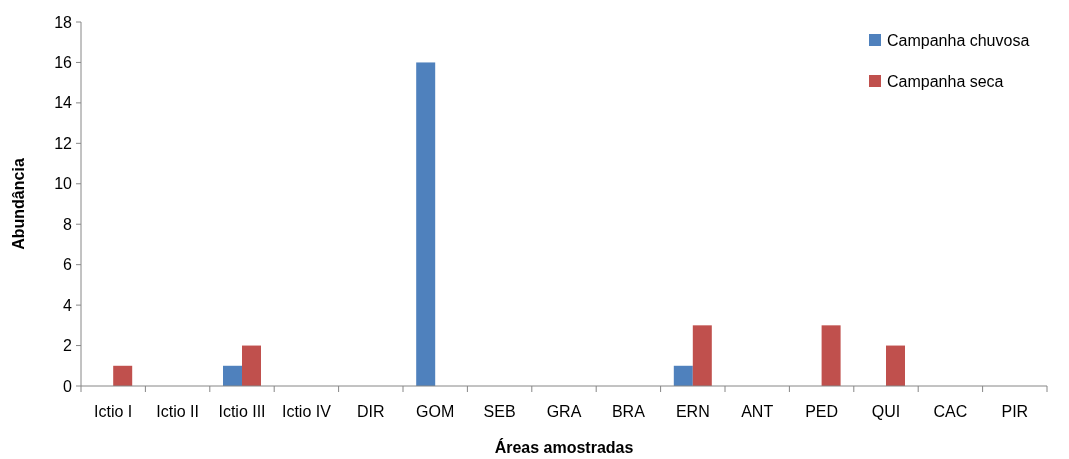 This screenshot has height=459, width=1069. I want to click on y-tick-label: 2, so click(68, 346).